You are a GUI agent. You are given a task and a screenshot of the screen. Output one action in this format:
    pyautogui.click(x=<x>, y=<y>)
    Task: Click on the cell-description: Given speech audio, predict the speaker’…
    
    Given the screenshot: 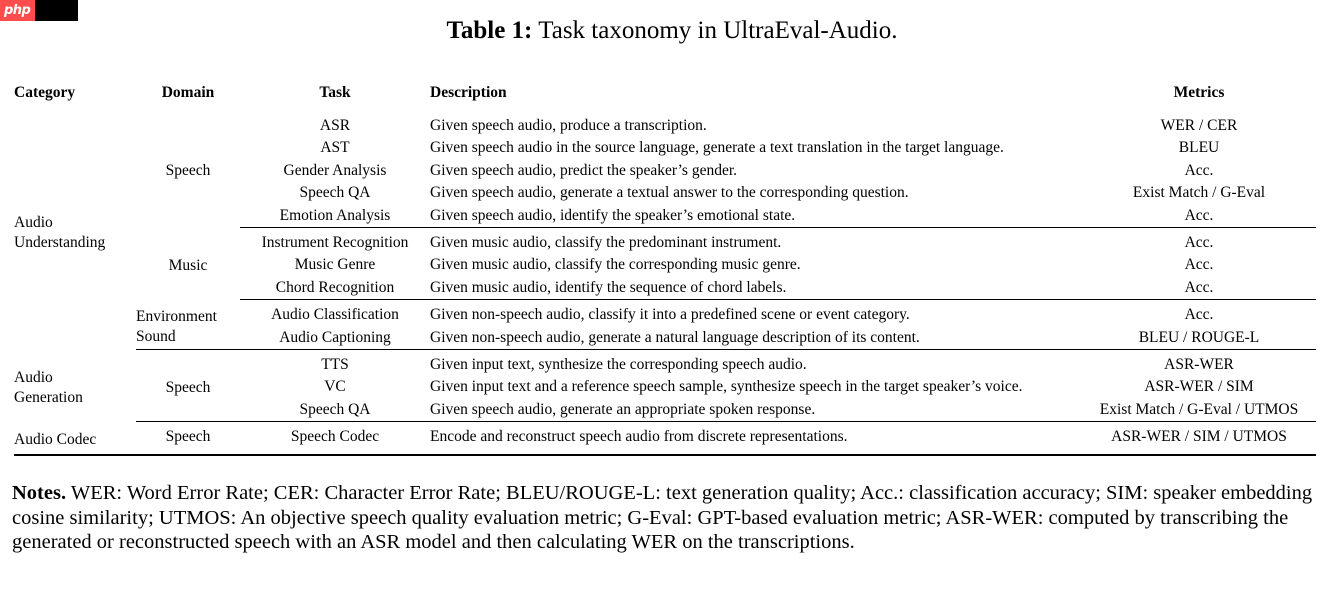 What is the action you would take?
    pyautogui.click(x=584, y=170)
    